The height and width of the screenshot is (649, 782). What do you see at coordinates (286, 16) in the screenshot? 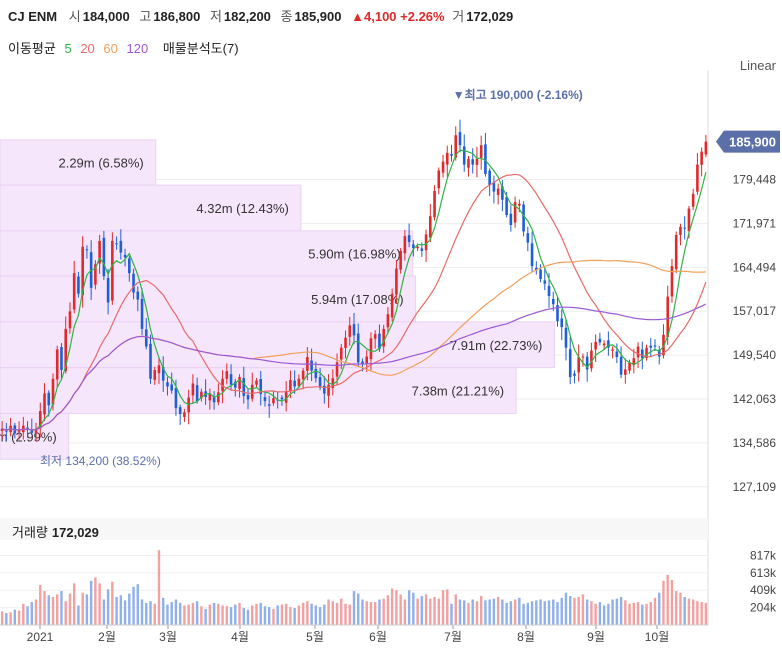
I see `close-label: 종` at bounding box center [286, 16].